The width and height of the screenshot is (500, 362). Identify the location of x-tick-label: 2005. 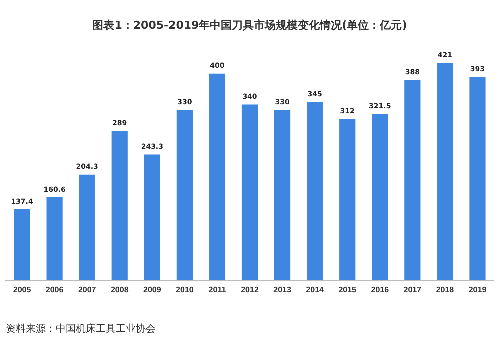
(22, 289).